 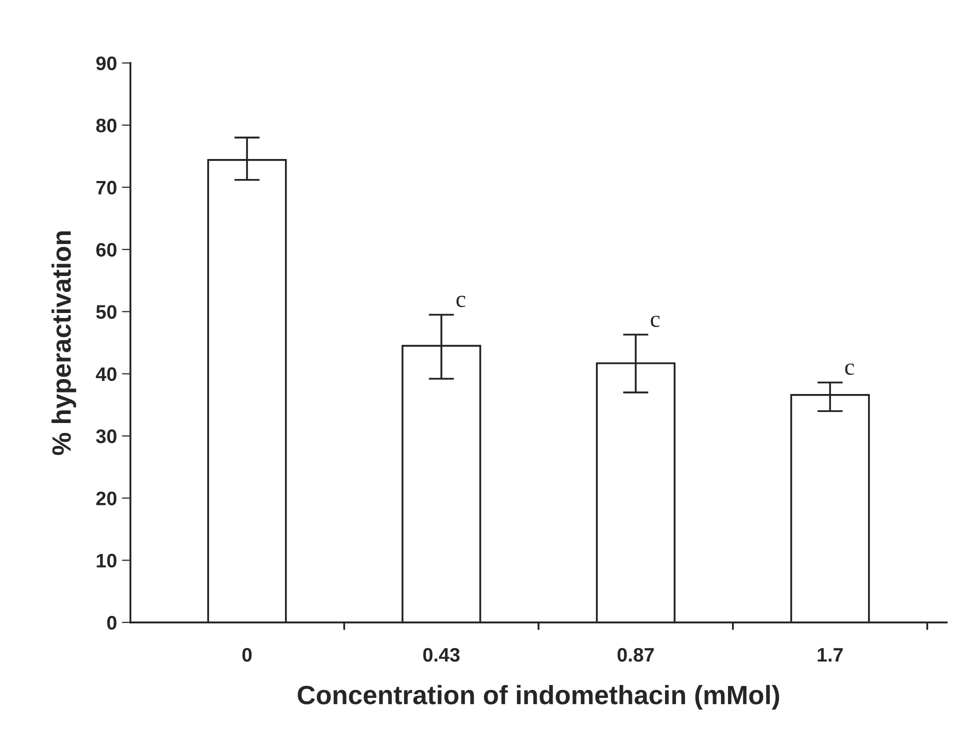 I want to click on y-tick-label: 0, so click(x=111, y=623).